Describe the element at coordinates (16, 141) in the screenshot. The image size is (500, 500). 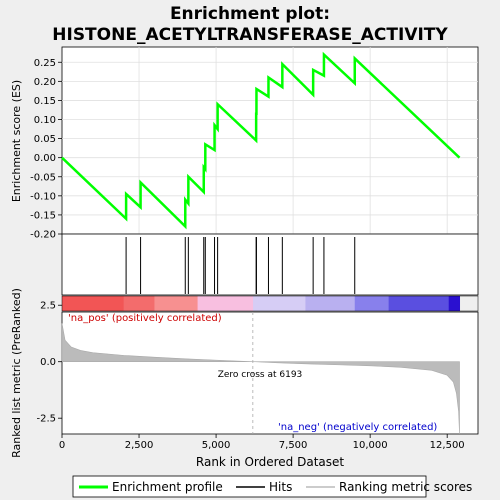
I see `es-y-axis-label: Enrichment score (ES)` at that location.